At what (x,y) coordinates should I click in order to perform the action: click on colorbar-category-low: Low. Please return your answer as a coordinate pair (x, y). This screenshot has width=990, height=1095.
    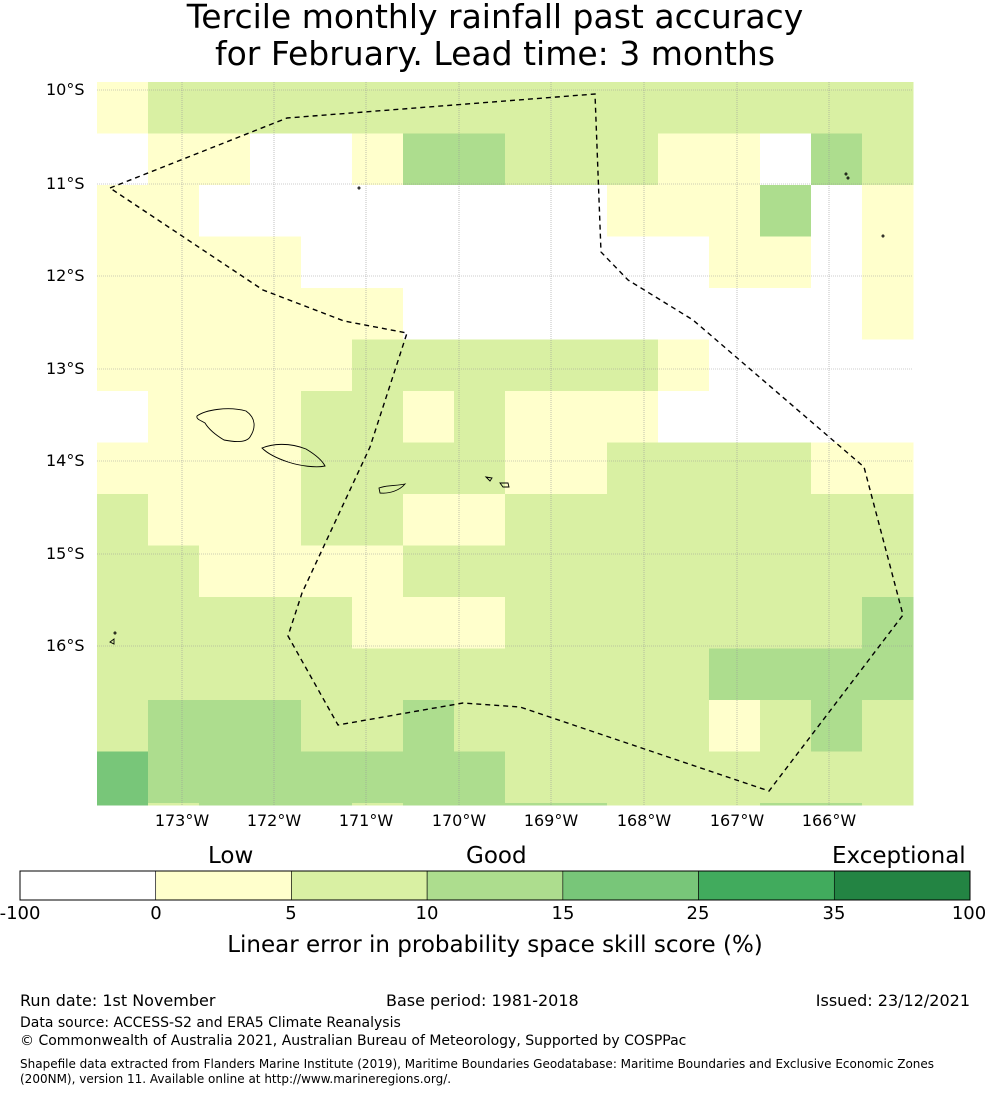
    Looking at the image, I should click on (231, 856).